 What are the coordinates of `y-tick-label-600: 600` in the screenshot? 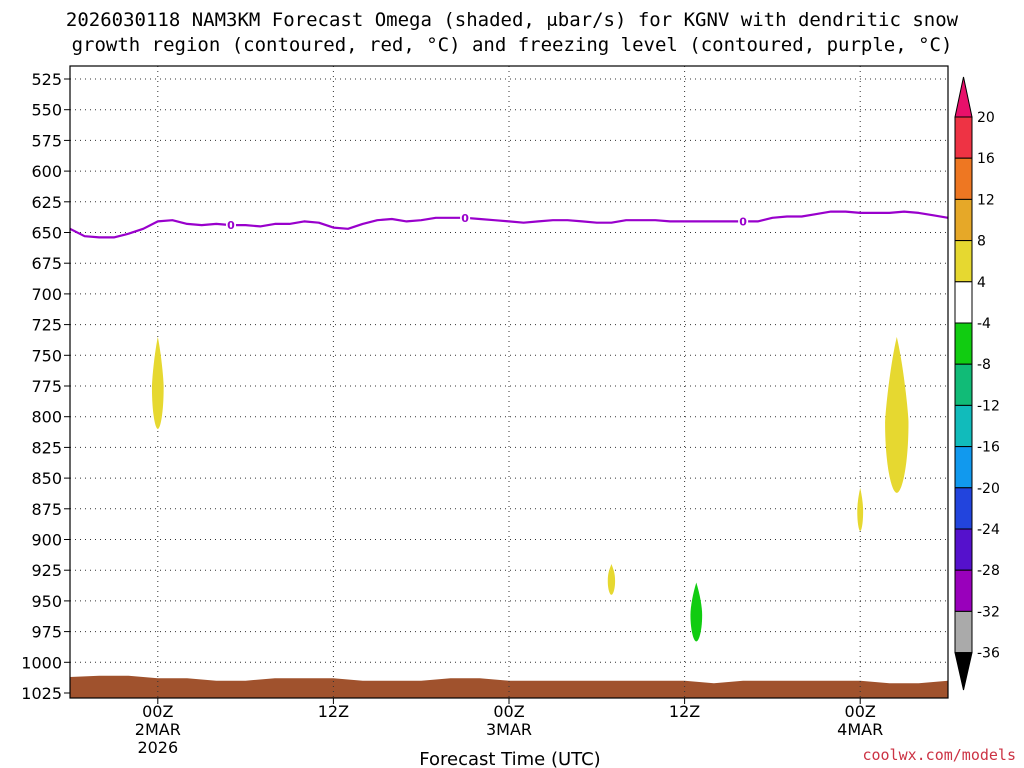 It's located at (46, 171).